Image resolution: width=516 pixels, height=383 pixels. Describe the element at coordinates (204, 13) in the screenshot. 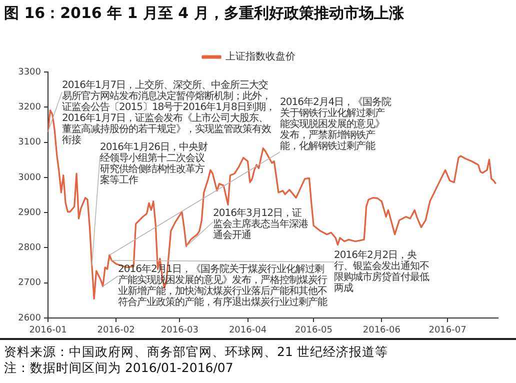

I see `chart-title: 图 16：2016 年 1 月至 4 月，多重利好政策推动市场上涨` at that location.